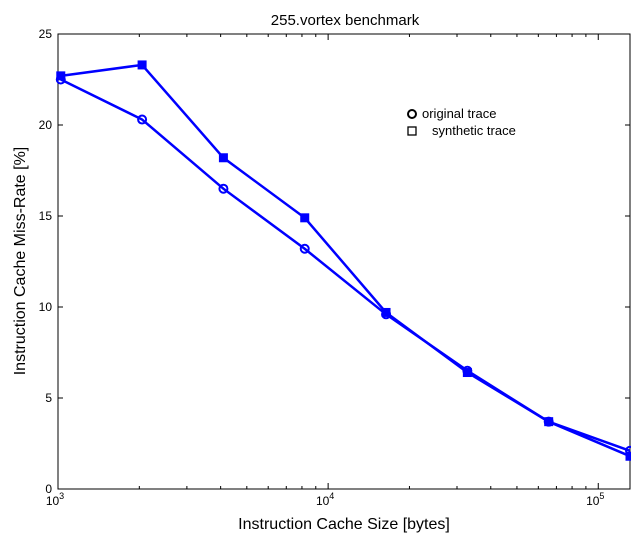 The image size is (631, 536). What do you see at coordinates (48, 398) in the screenshot?
I see `y-tick-label: 5` at bounding box center [48, 398].